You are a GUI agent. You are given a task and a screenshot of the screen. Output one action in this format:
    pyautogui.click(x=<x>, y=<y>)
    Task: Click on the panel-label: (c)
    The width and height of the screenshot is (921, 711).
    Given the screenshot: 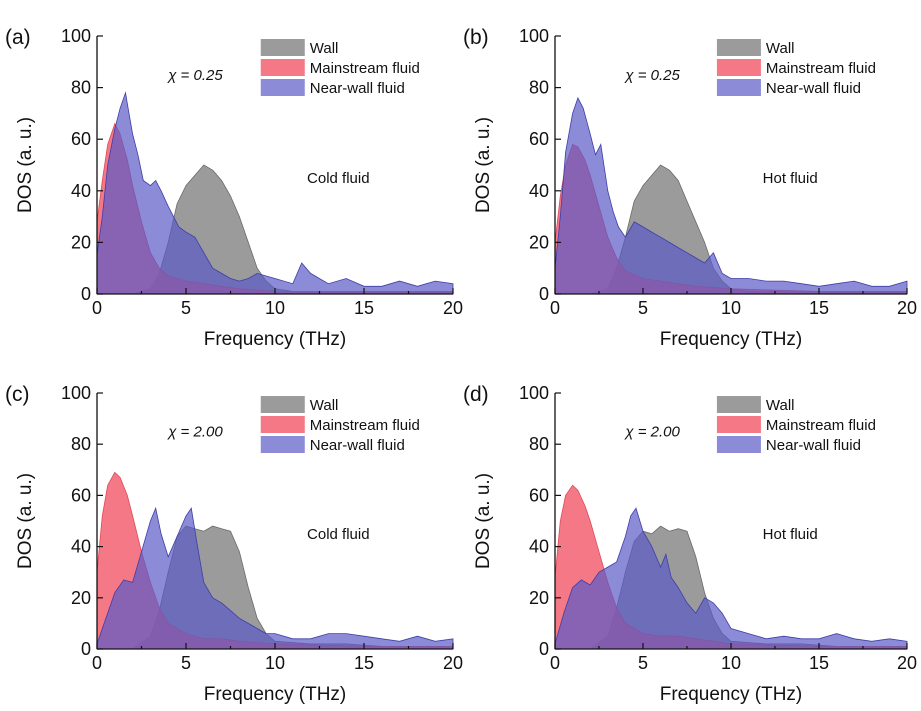 What is the action you would take?
    pyautogui.click(x=17, y=394)
    